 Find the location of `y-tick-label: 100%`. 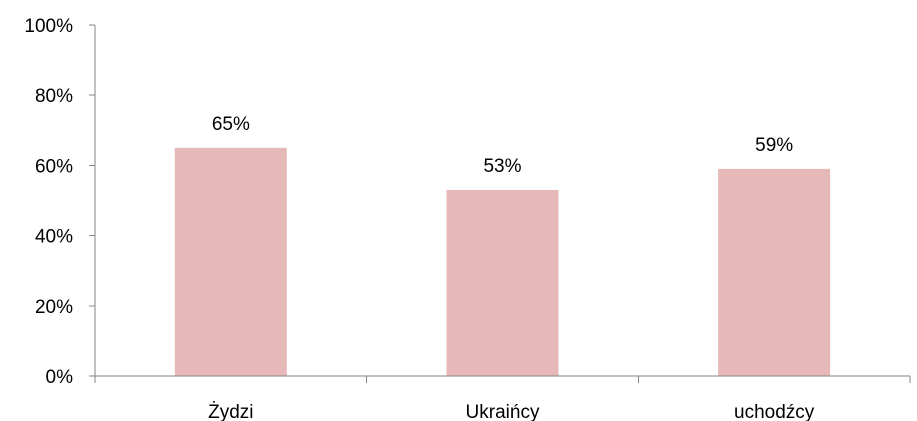

y-tick-label: 100% is located at coordinates (48, 26).